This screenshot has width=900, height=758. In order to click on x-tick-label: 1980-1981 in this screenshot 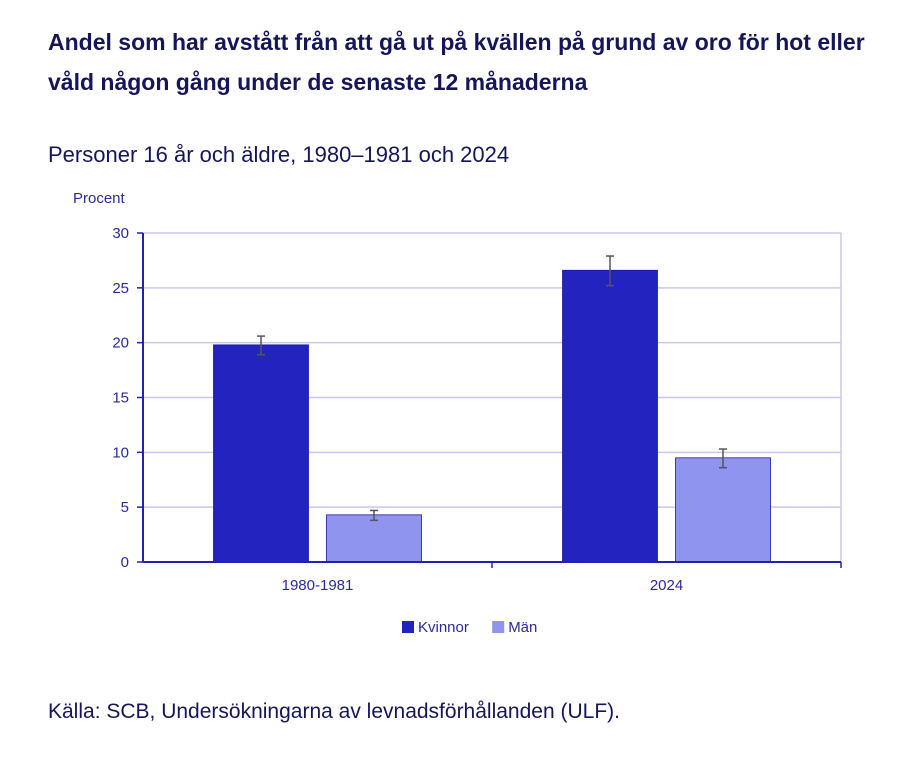, I will do `click(318, 585)`.